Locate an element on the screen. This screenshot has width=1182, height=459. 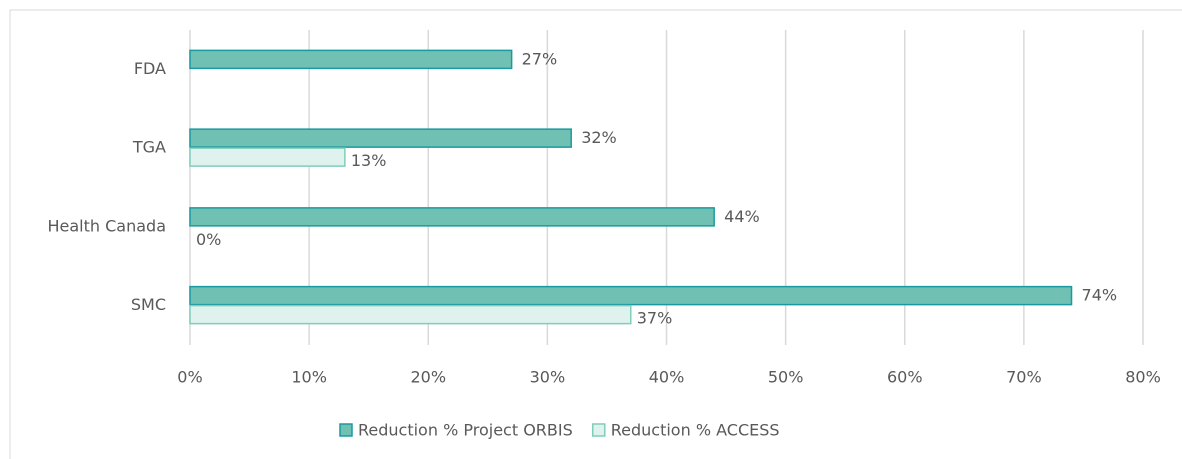
x-tick-label: 80% is located at coordinates (1143, 377).